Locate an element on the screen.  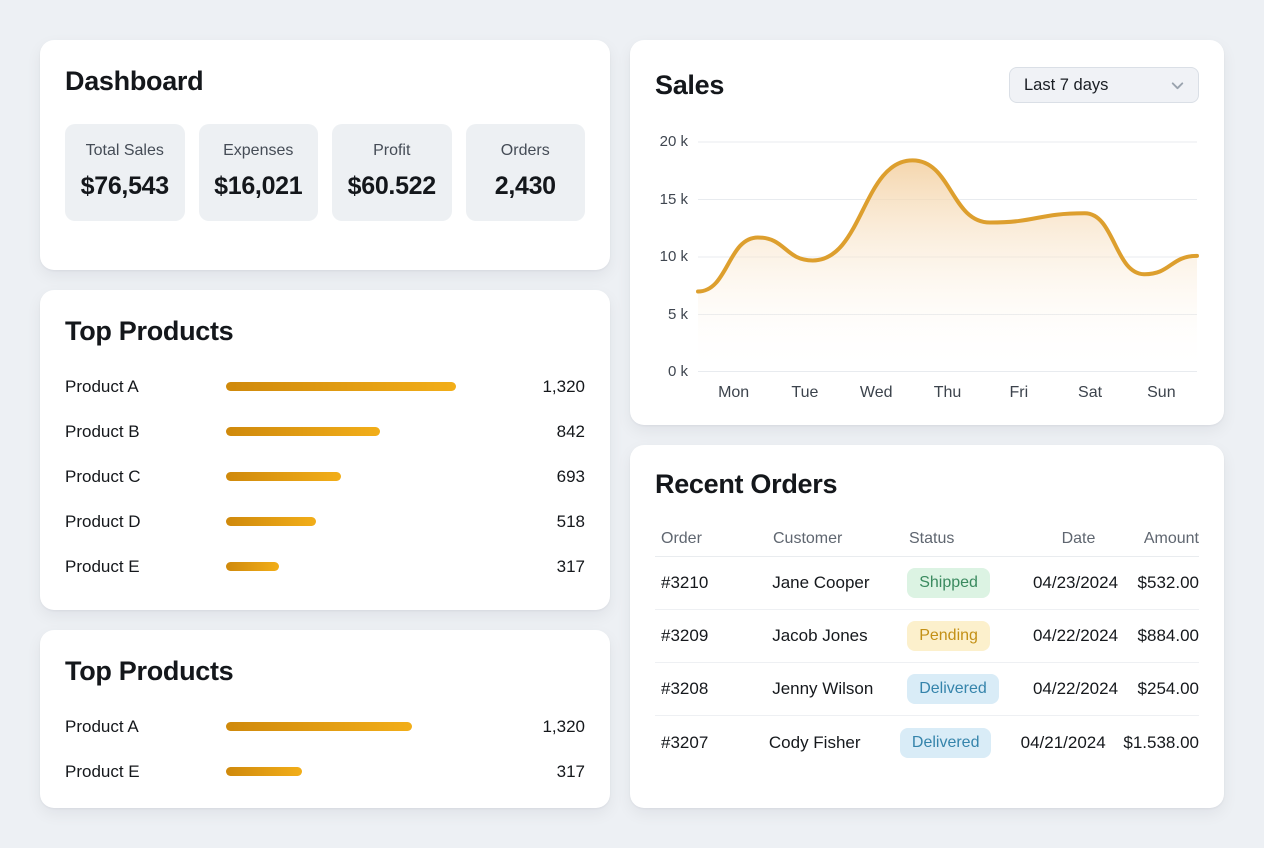
stat-label: Expenses is located at coordinates (258, 150).